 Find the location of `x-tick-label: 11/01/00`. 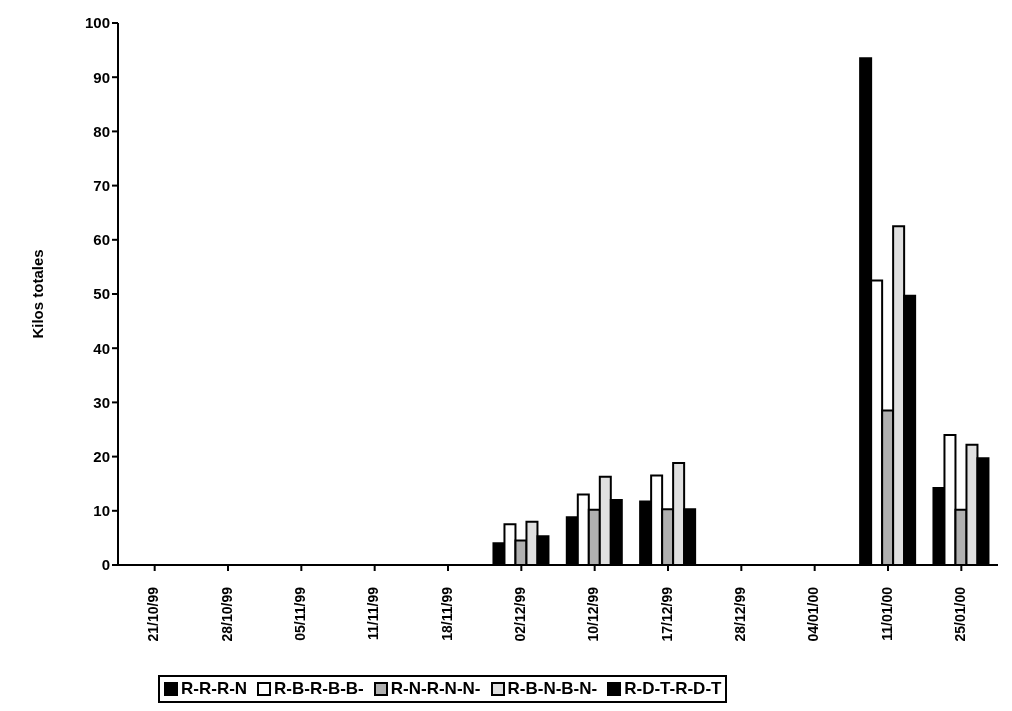

x-tick-label: 11/01/00 is located at coordinates (886, 613).